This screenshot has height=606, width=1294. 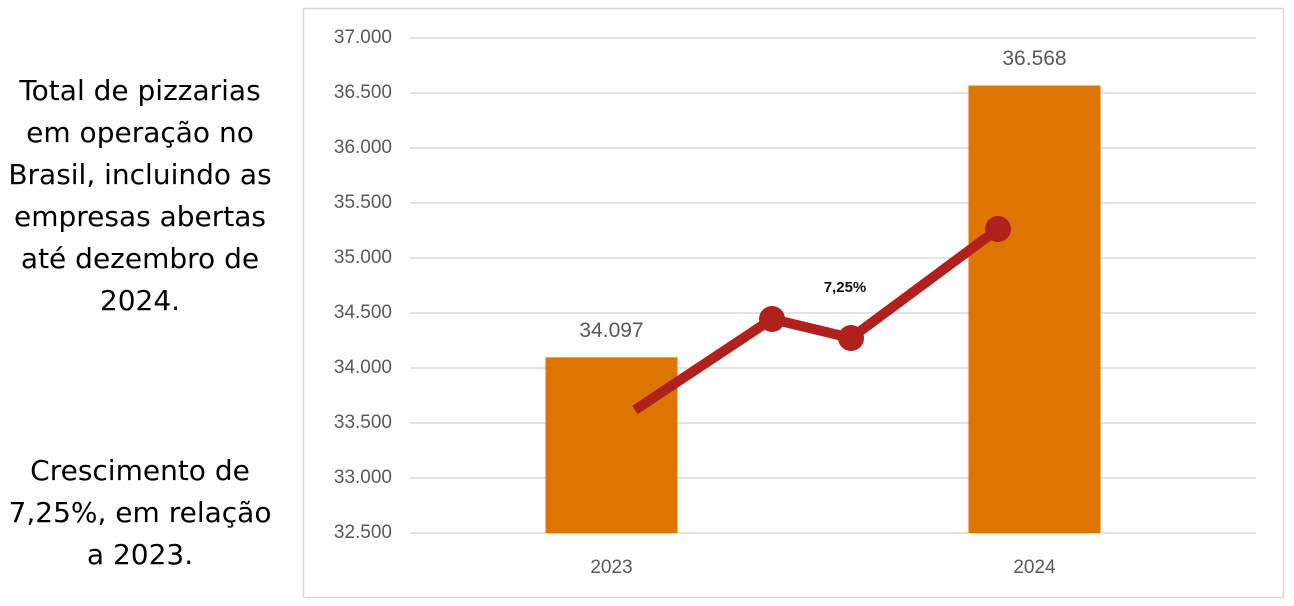 I want to click on value-label: 36.568, so click(x=1034, y=58).